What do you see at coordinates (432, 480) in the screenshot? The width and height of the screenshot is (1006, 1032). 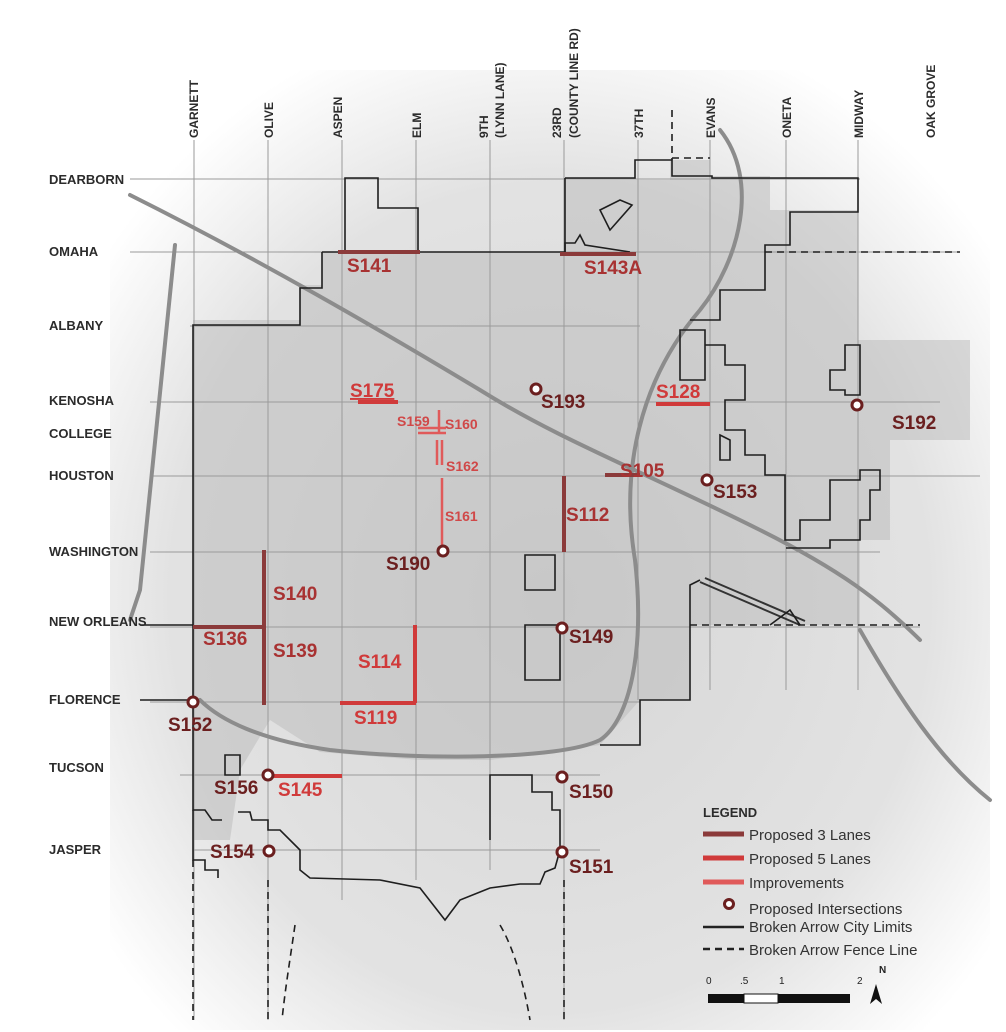 I see `improvement-segments` at bounding box center [432, 480].